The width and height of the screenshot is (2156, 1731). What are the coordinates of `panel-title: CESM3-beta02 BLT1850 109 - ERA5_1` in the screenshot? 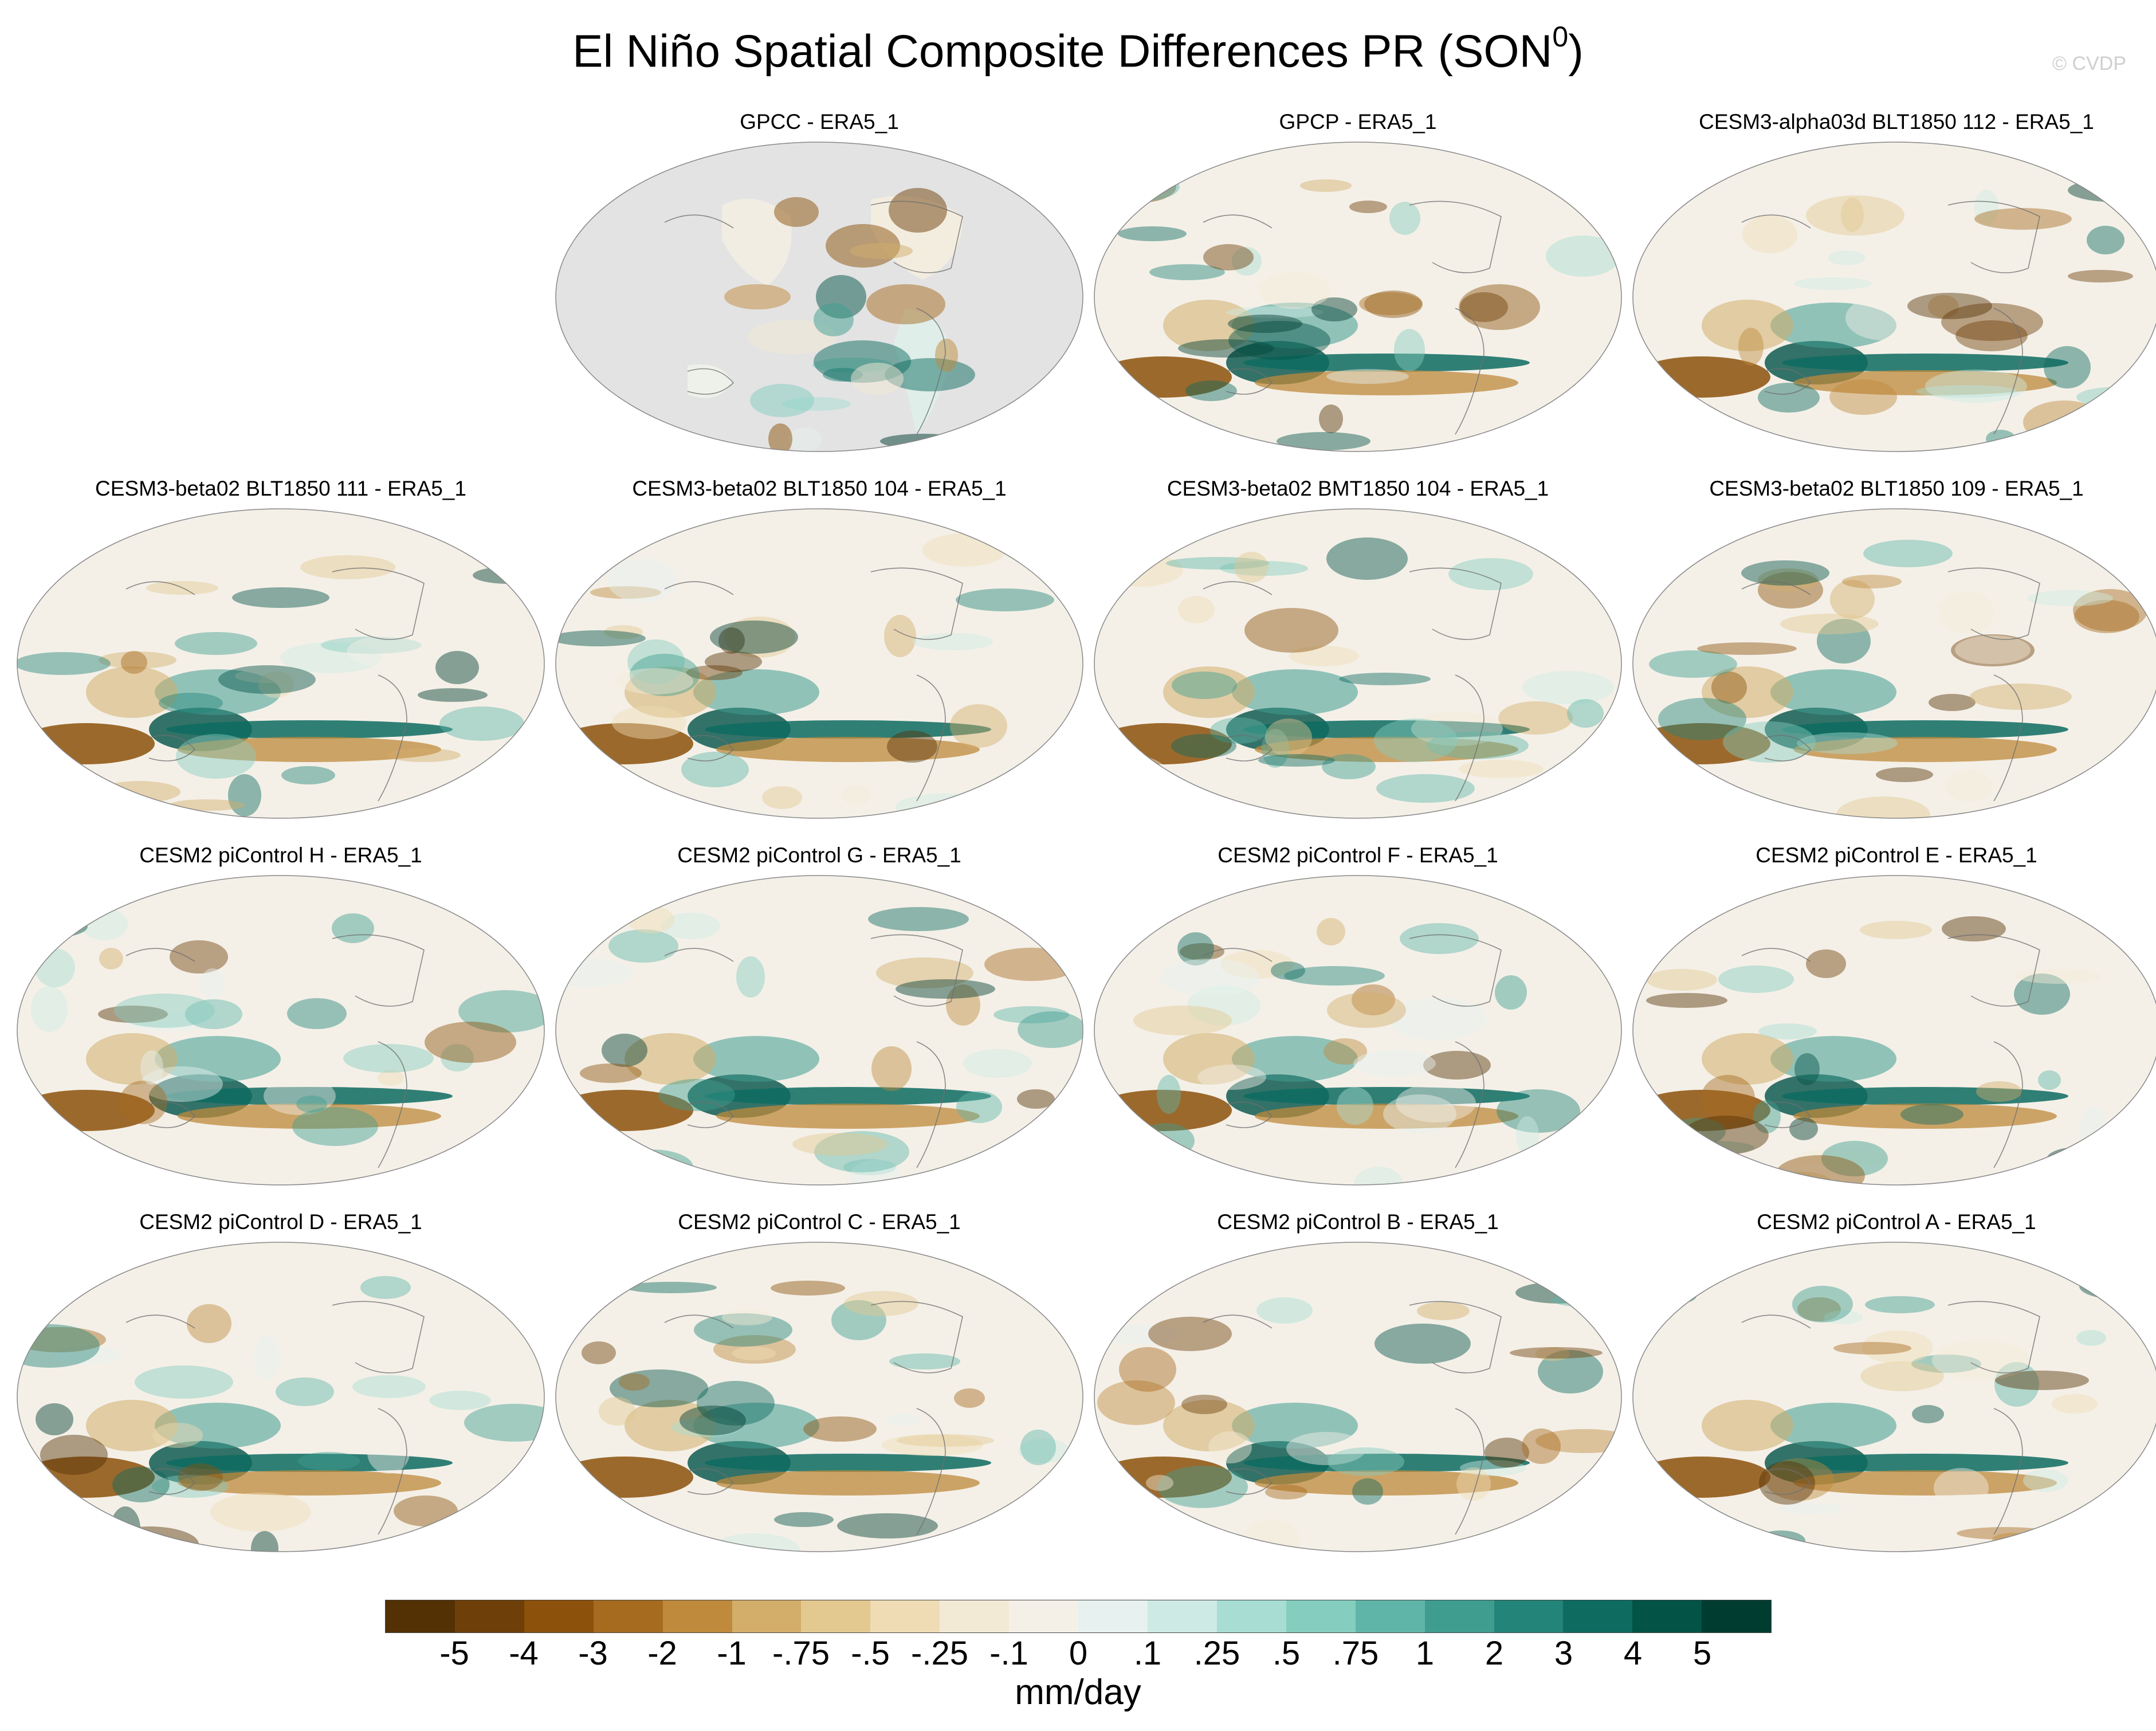 It's located at (1896, 488).